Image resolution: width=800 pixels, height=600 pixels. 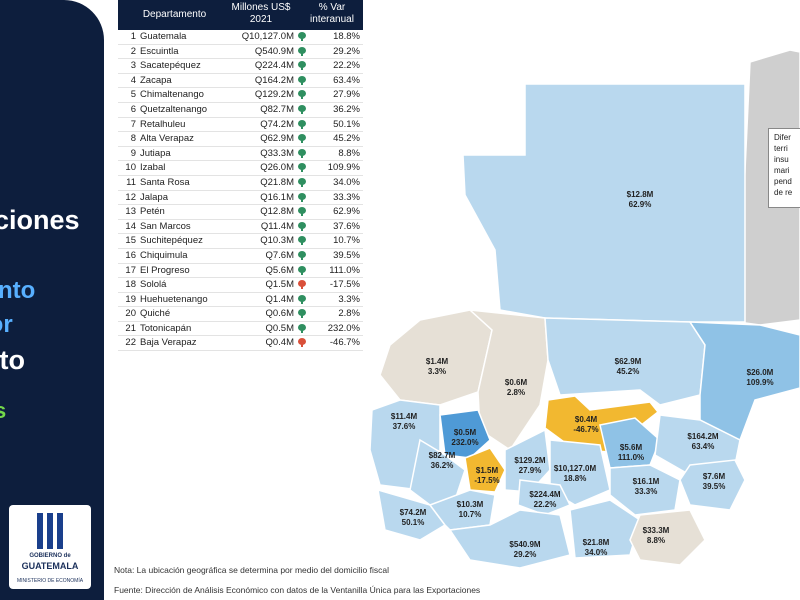 What do you see at coordinates (174, 14) in the screenshot?
I see `header-department: Departamento` at bounding box center [174, 14].